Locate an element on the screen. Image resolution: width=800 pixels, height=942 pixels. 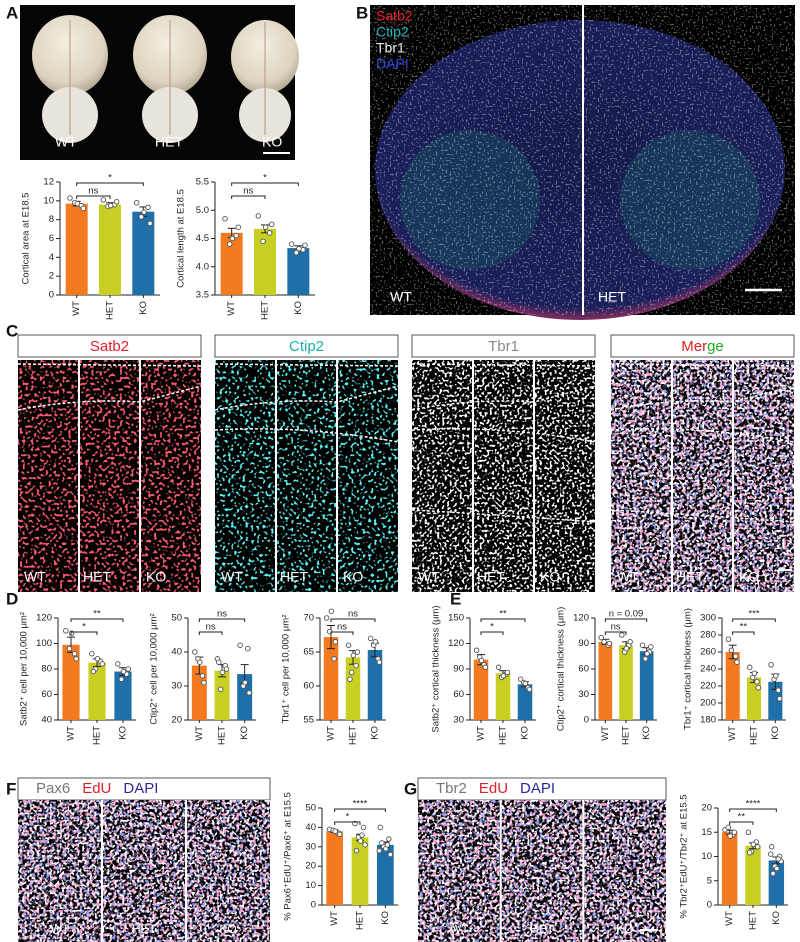
y-axis-label: Ctip2⁺ cell per 10,000 μm² is located at coordinates (154, 668).